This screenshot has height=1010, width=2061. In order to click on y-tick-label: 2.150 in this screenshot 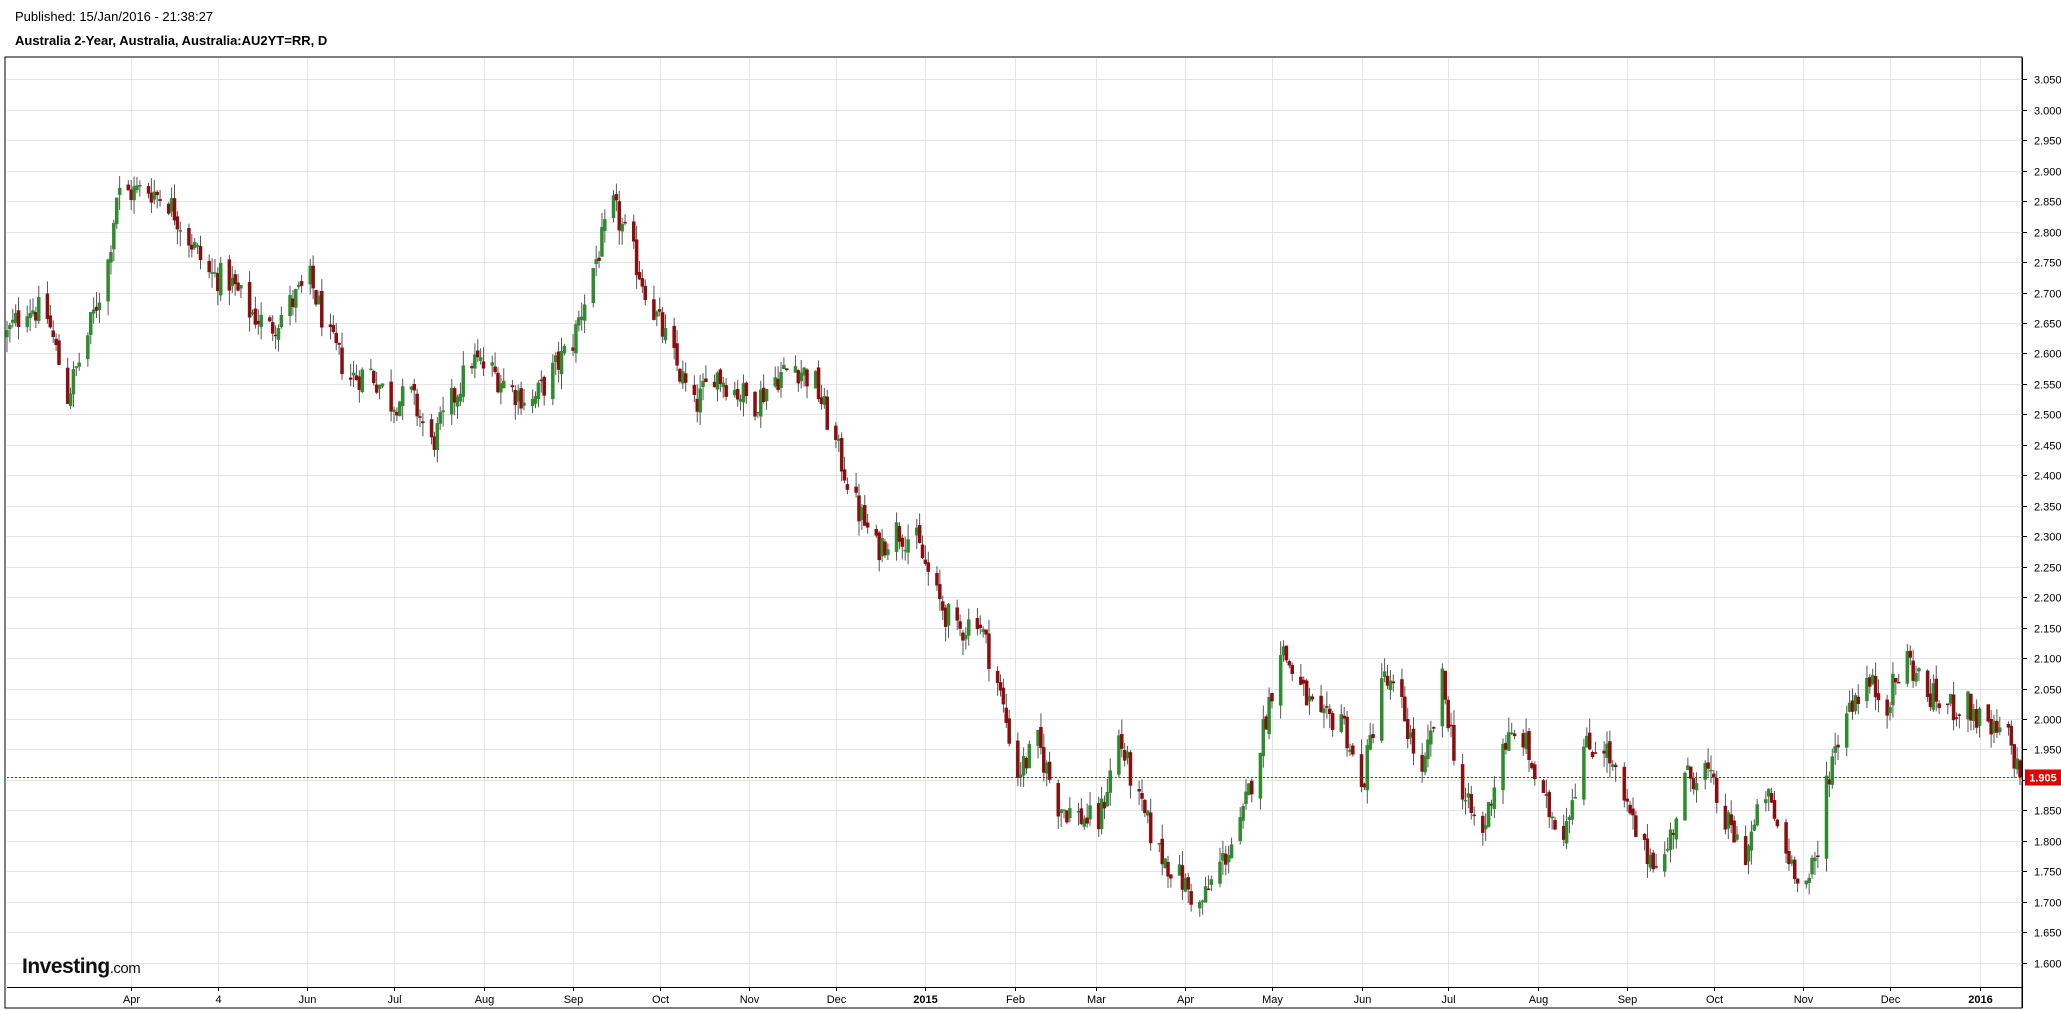, I will do `click(2047, 630)`.